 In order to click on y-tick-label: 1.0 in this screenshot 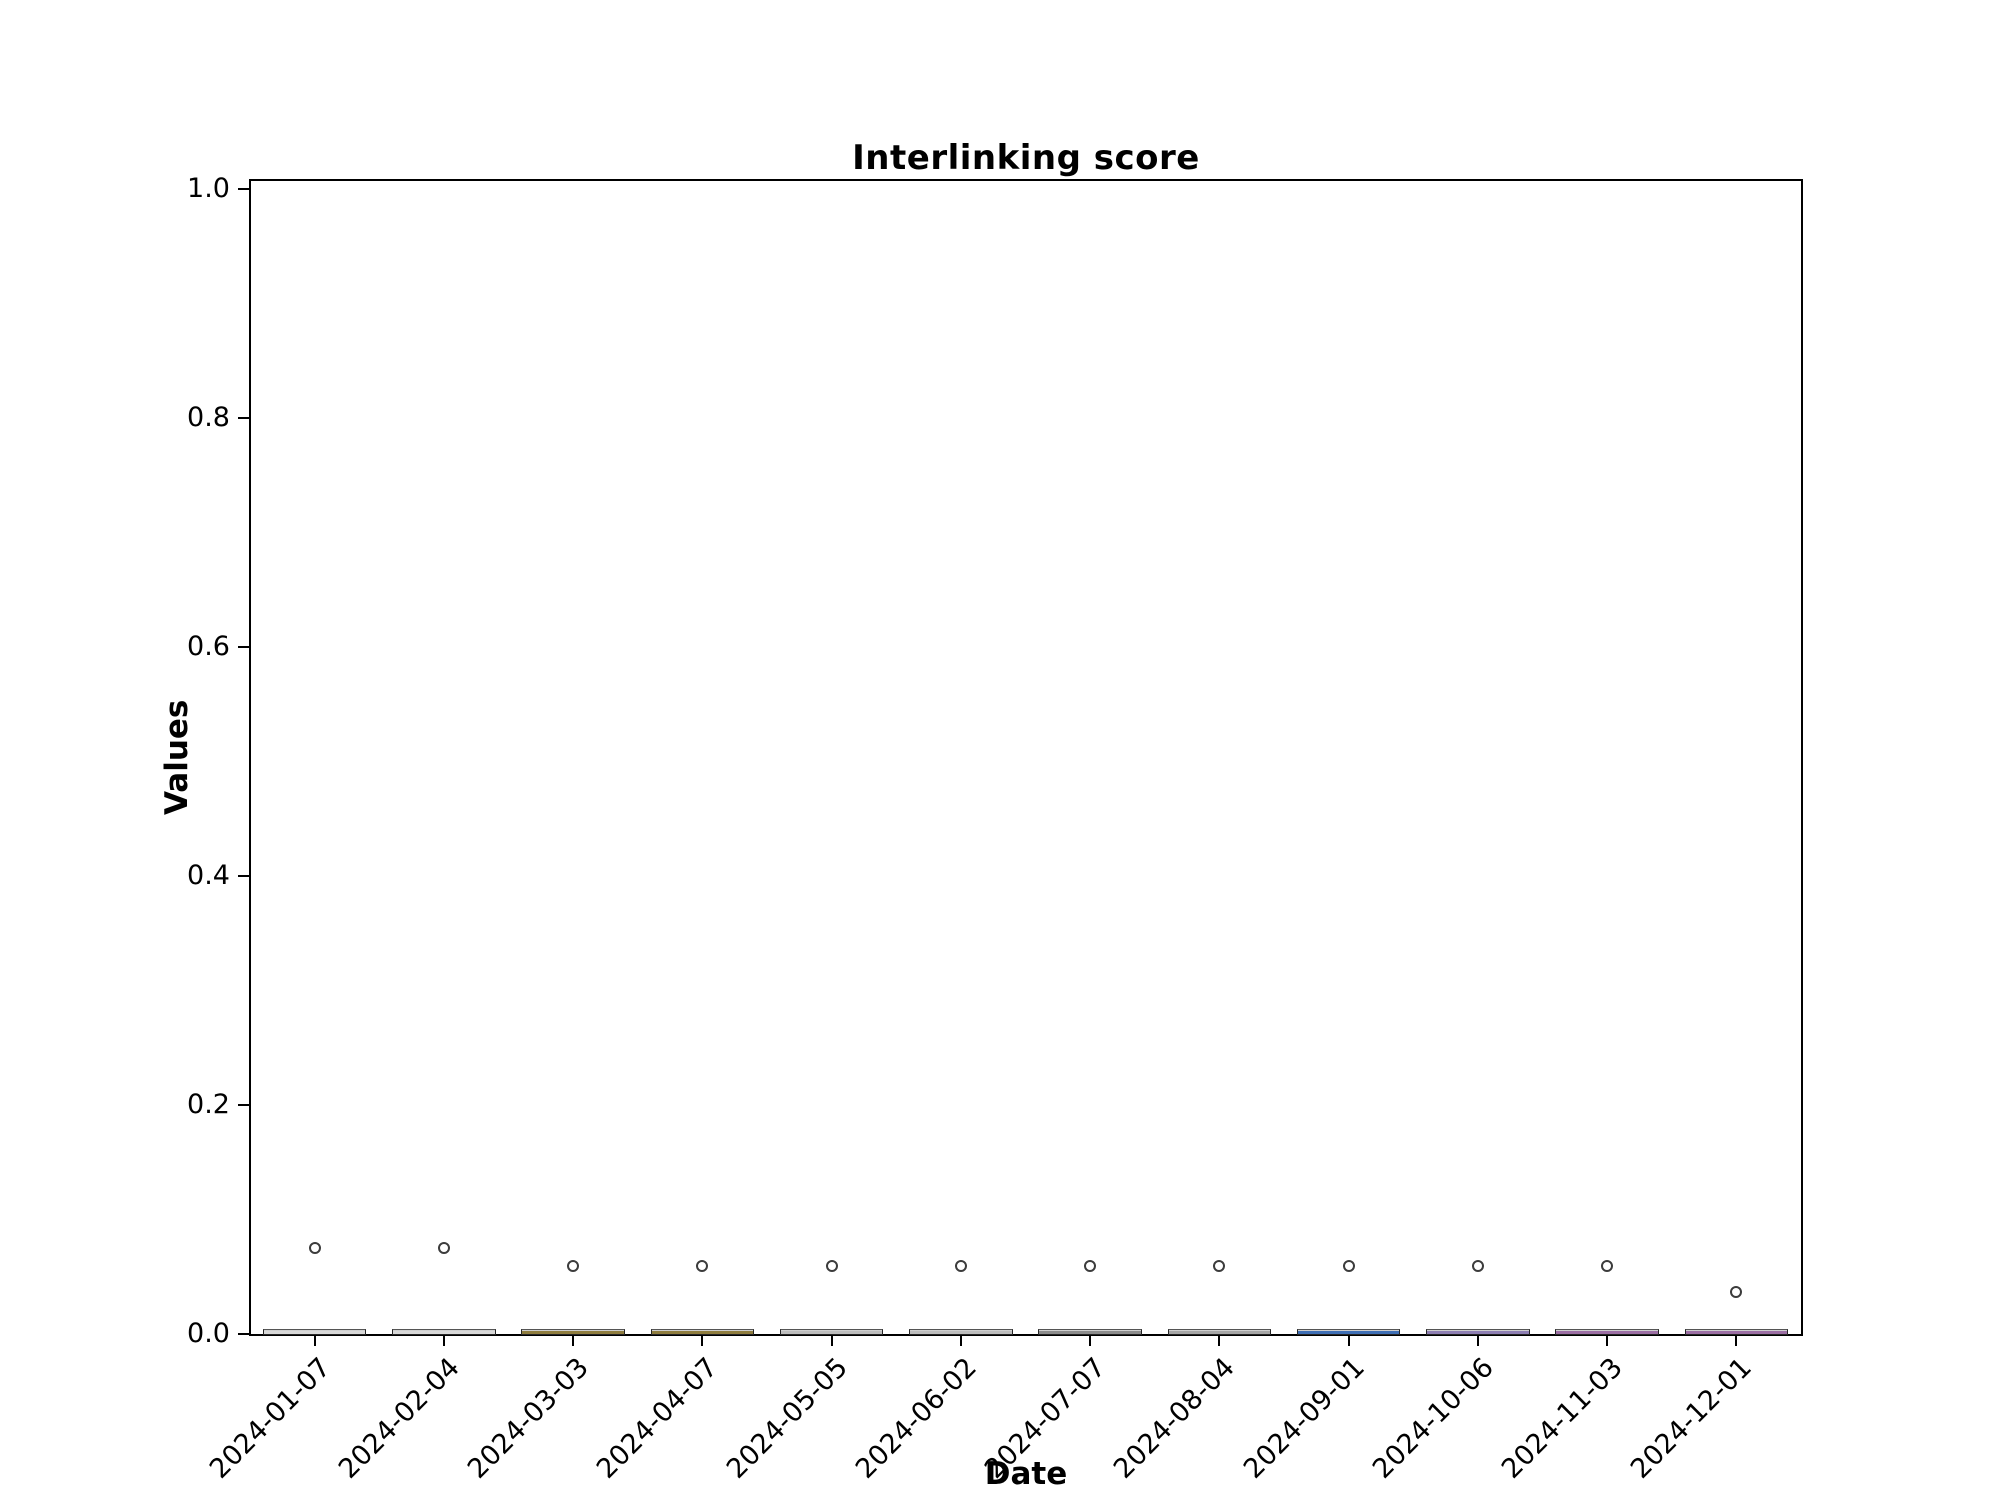, I will do `click(208, 188)`.